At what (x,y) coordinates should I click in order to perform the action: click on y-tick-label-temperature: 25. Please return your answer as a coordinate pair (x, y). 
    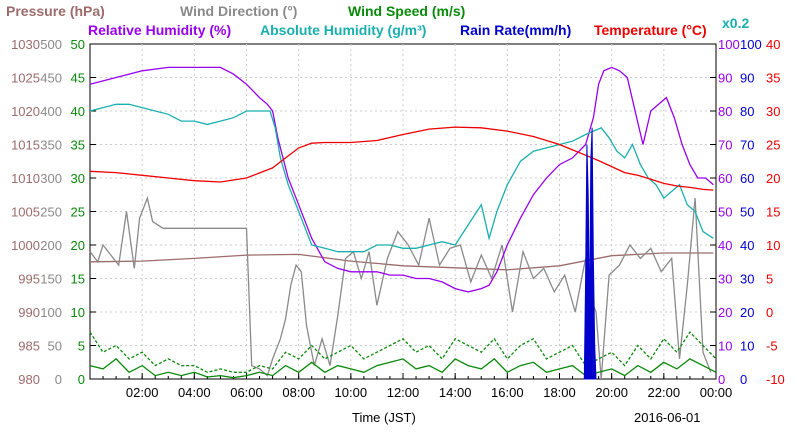
    Looking at the image, I should click on (773, 145).